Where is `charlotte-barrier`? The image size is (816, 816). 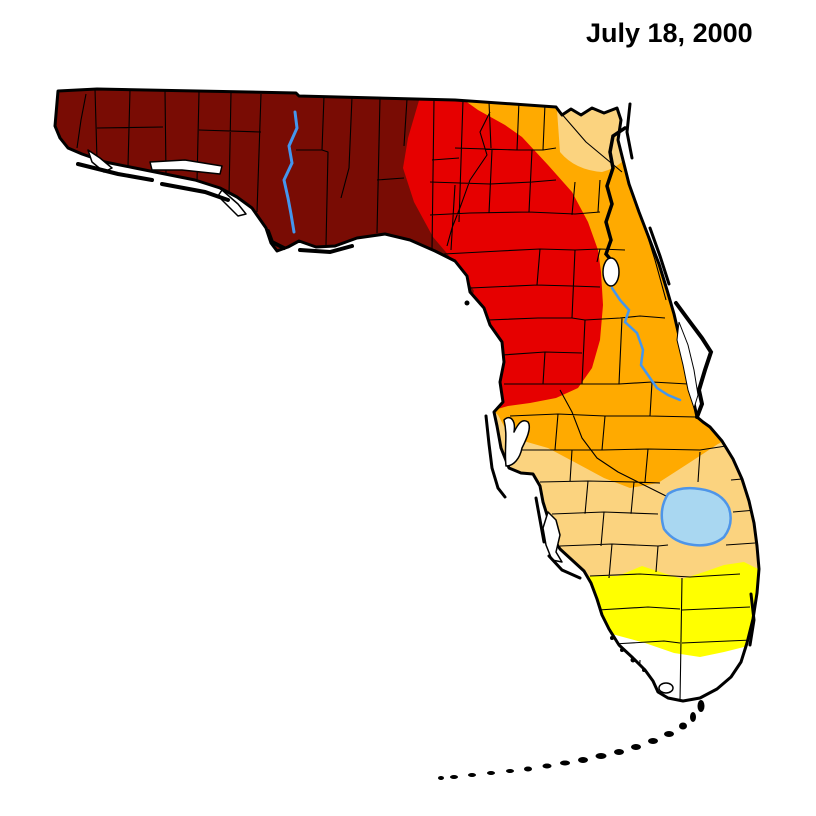 charlotte-barrier is located at coordinates (540, 520).